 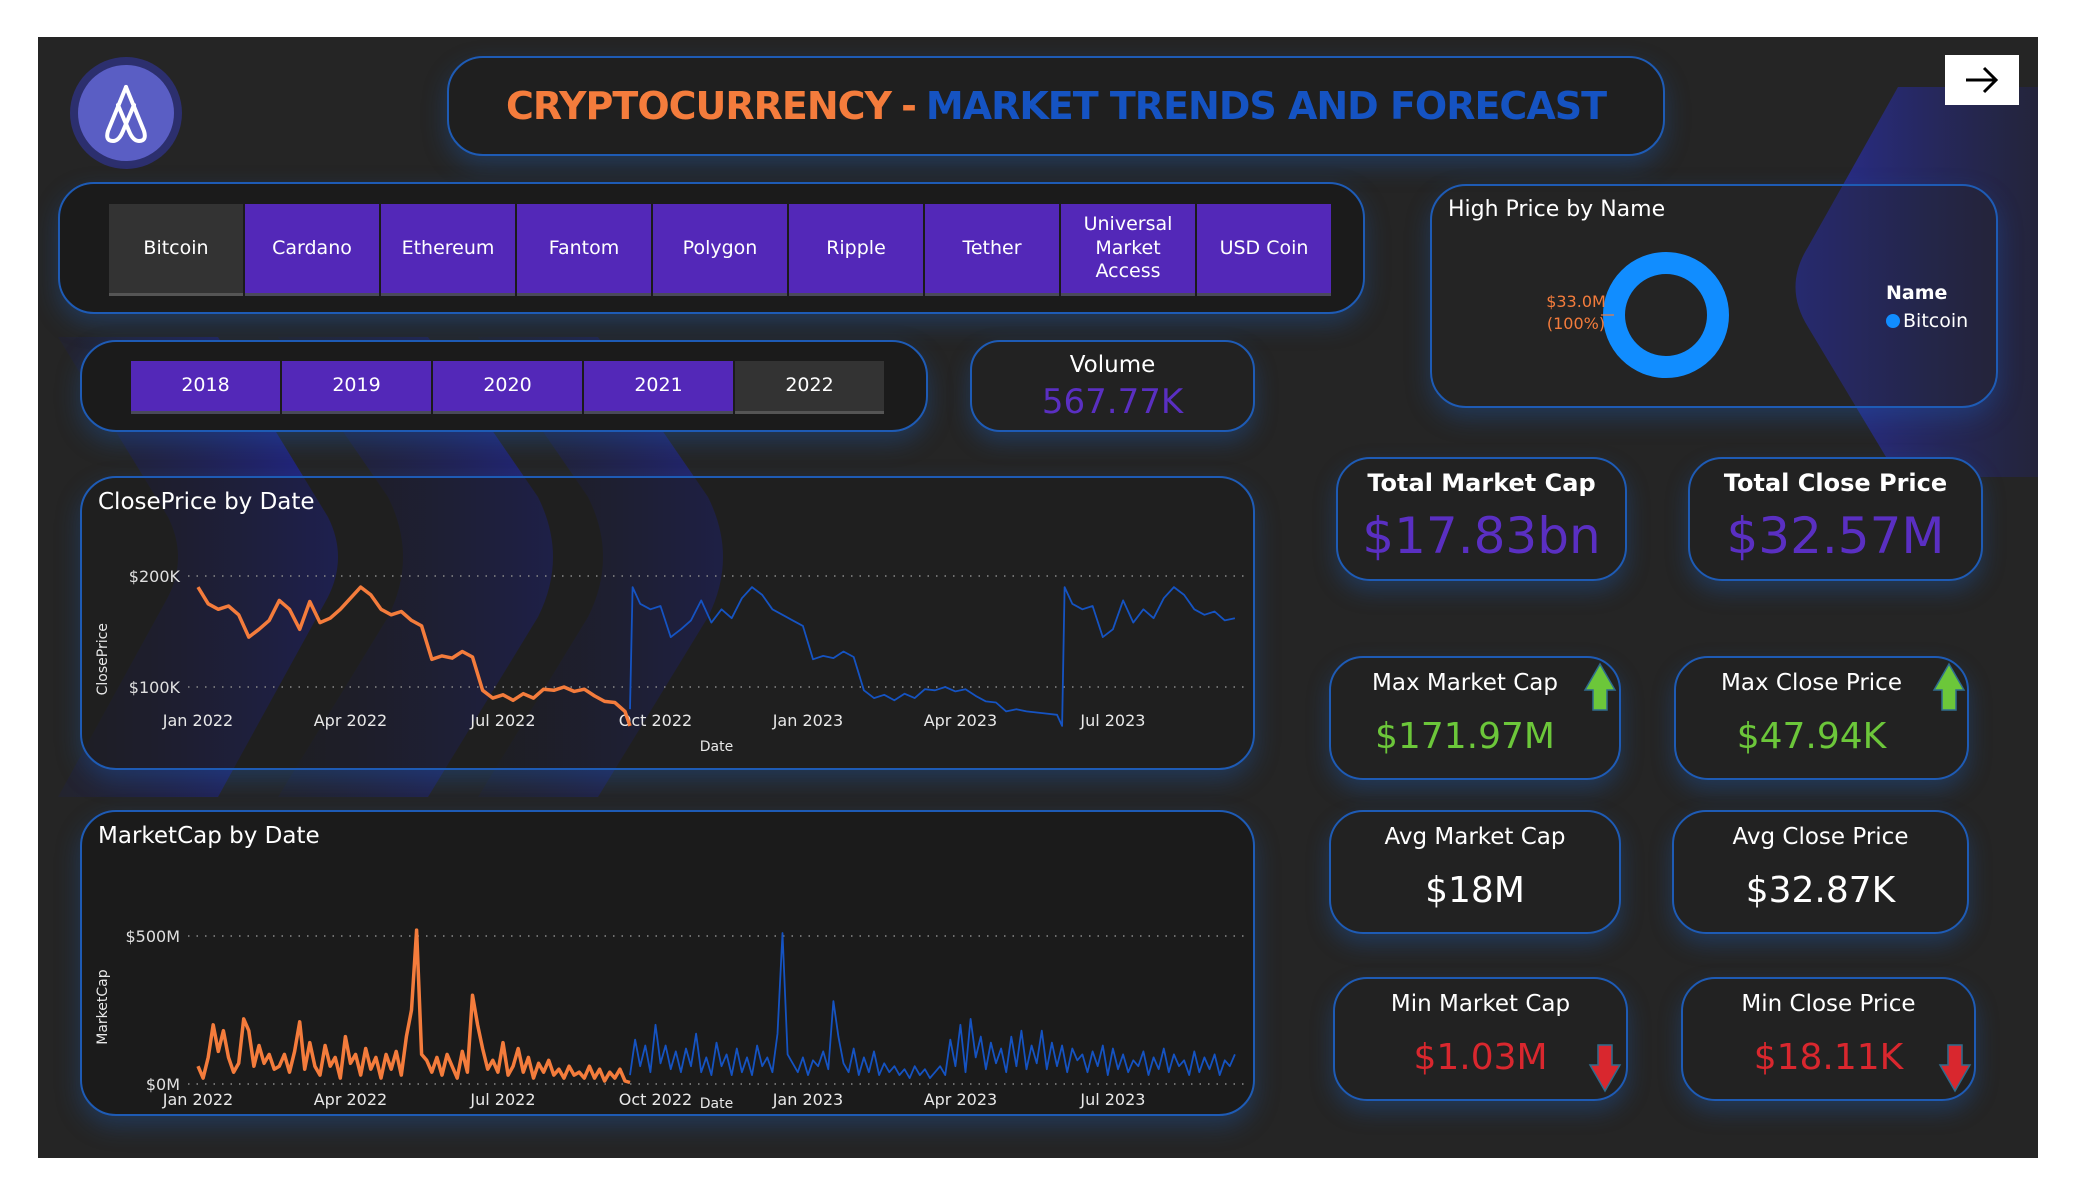 I want to click on y-axis-title: MarketCap, so click(x=103, y=1006).